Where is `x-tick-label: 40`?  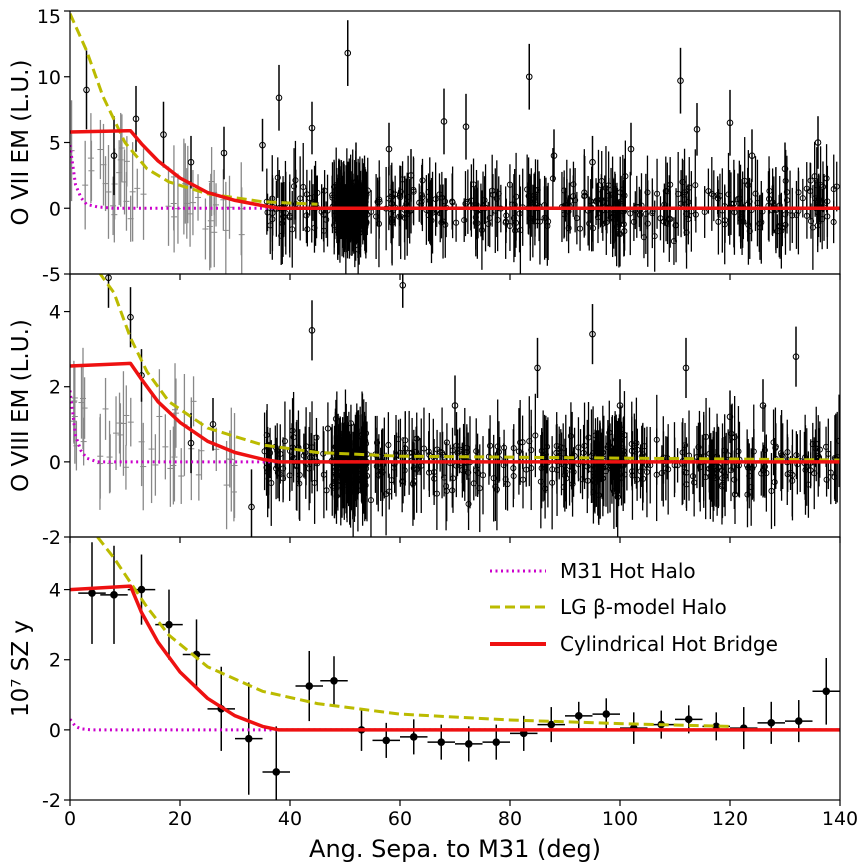
x-tick-label: 40 is located at coordinates (290, 819).